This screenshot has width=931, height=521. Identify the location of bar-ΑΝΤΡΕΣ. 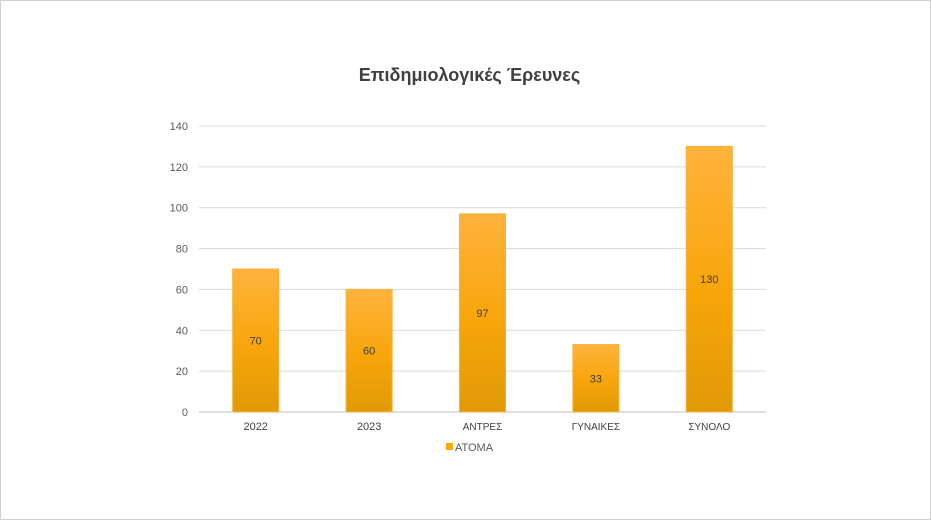
(482, 313).